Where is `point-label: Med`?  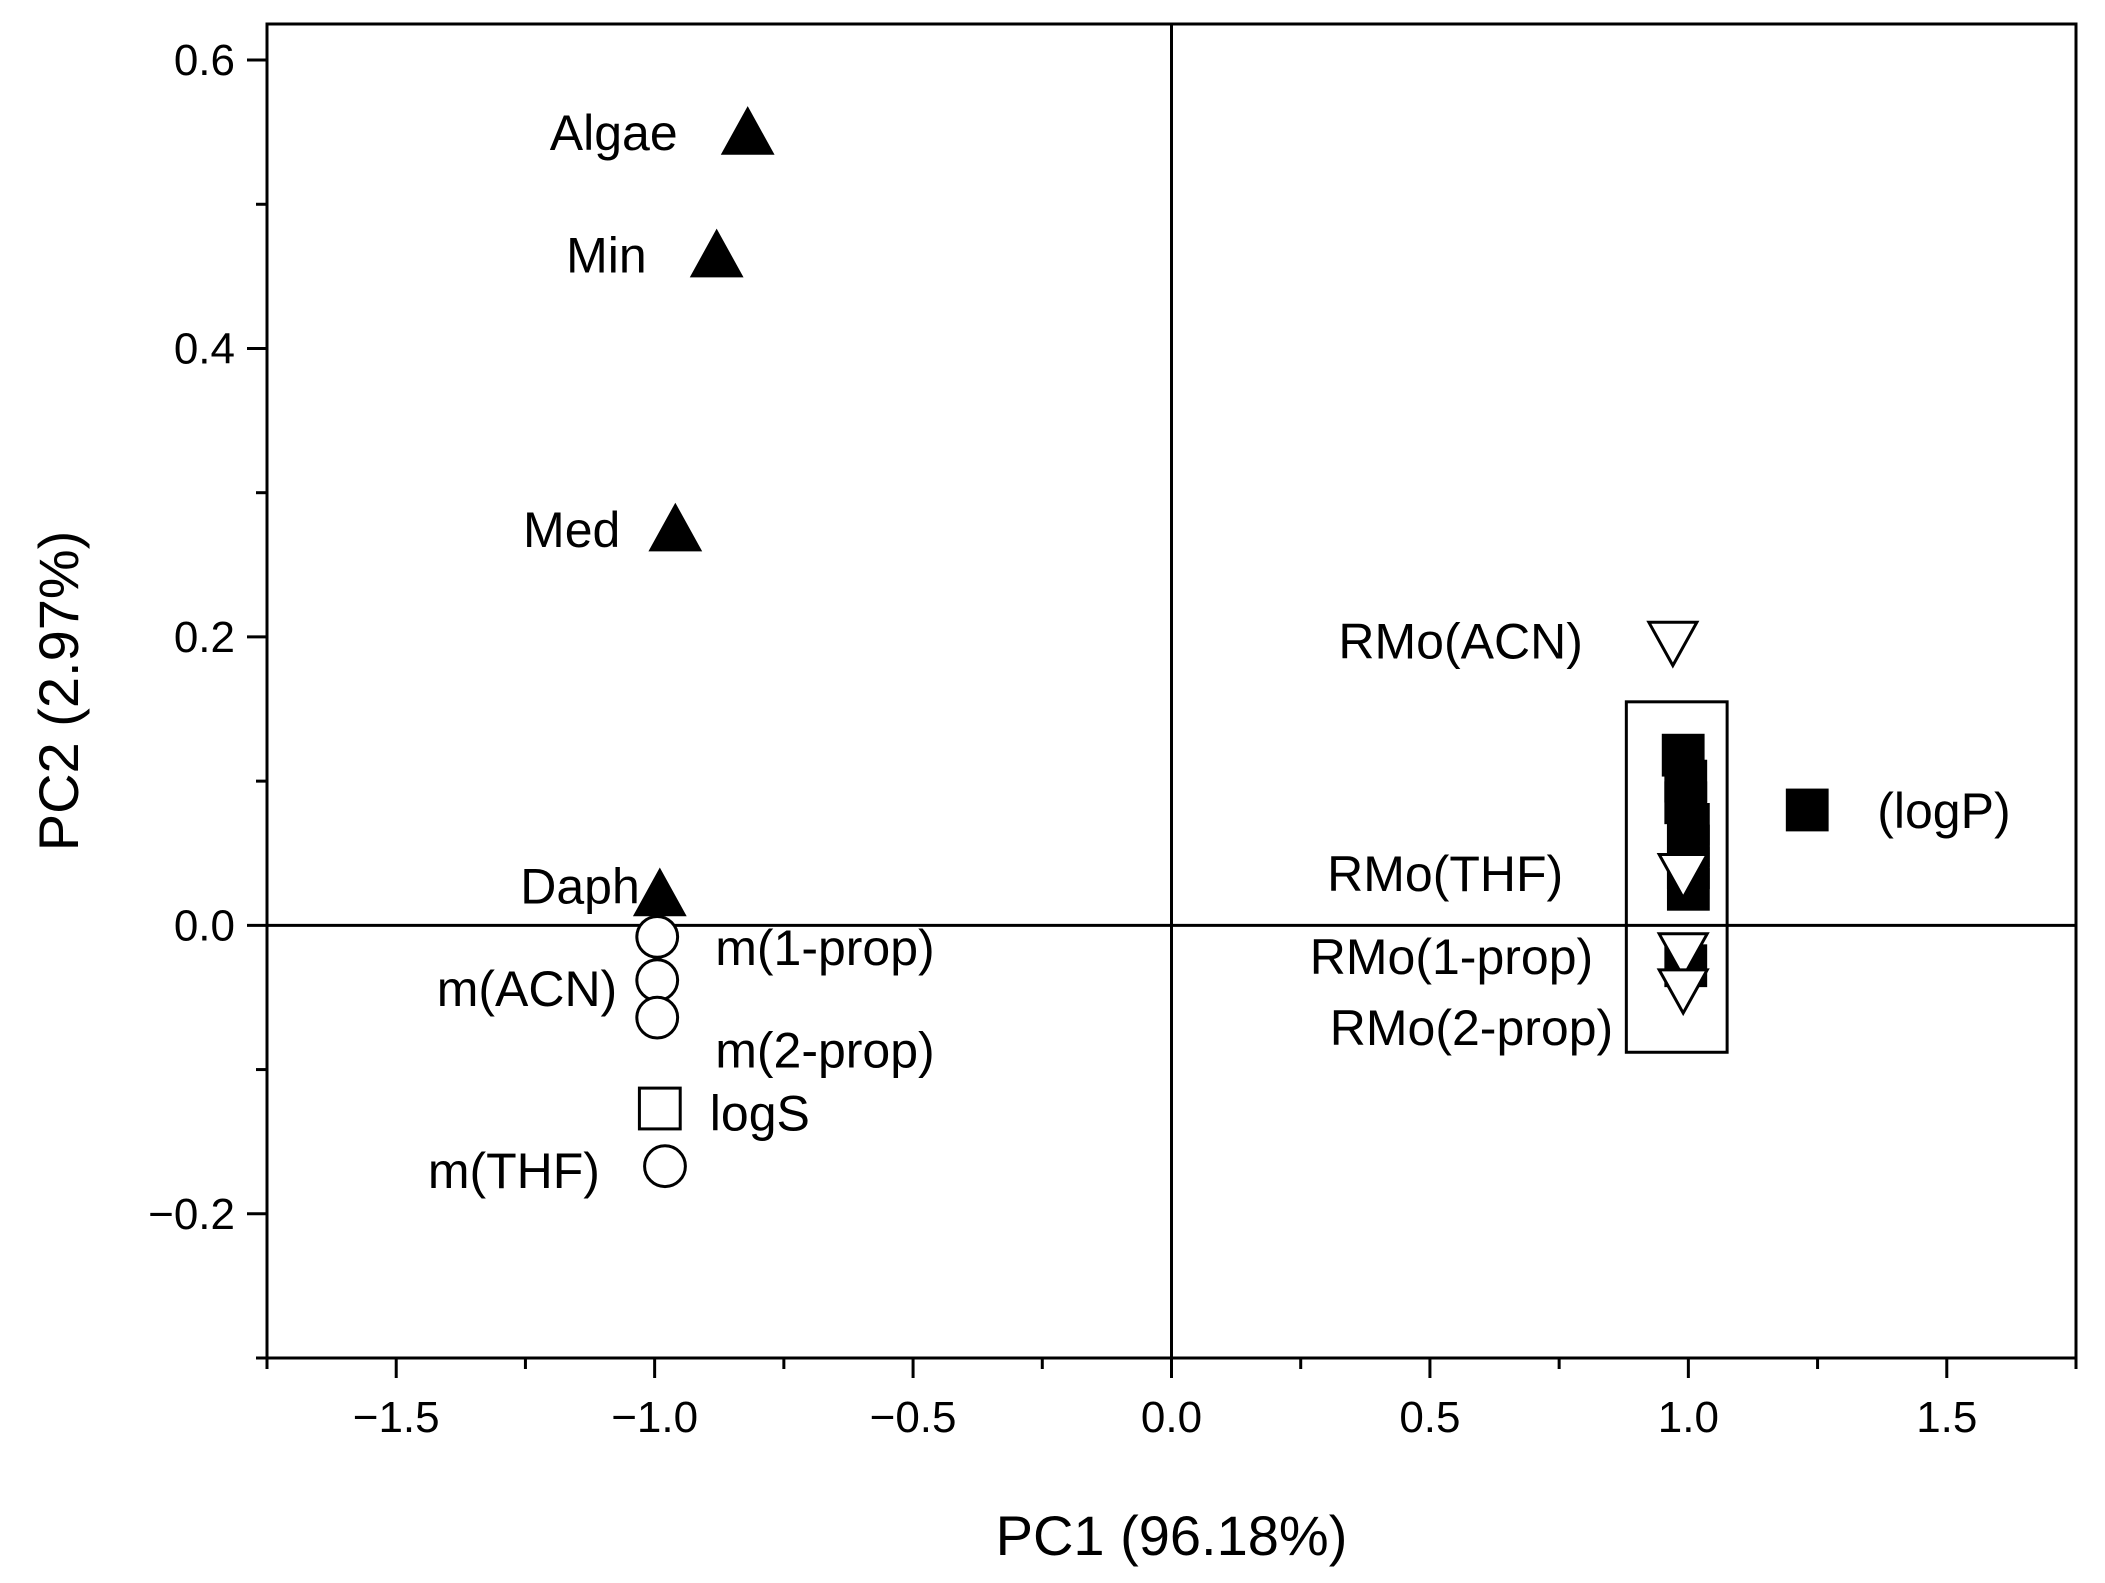
point-label: Med is located at coordinates (571, 530).